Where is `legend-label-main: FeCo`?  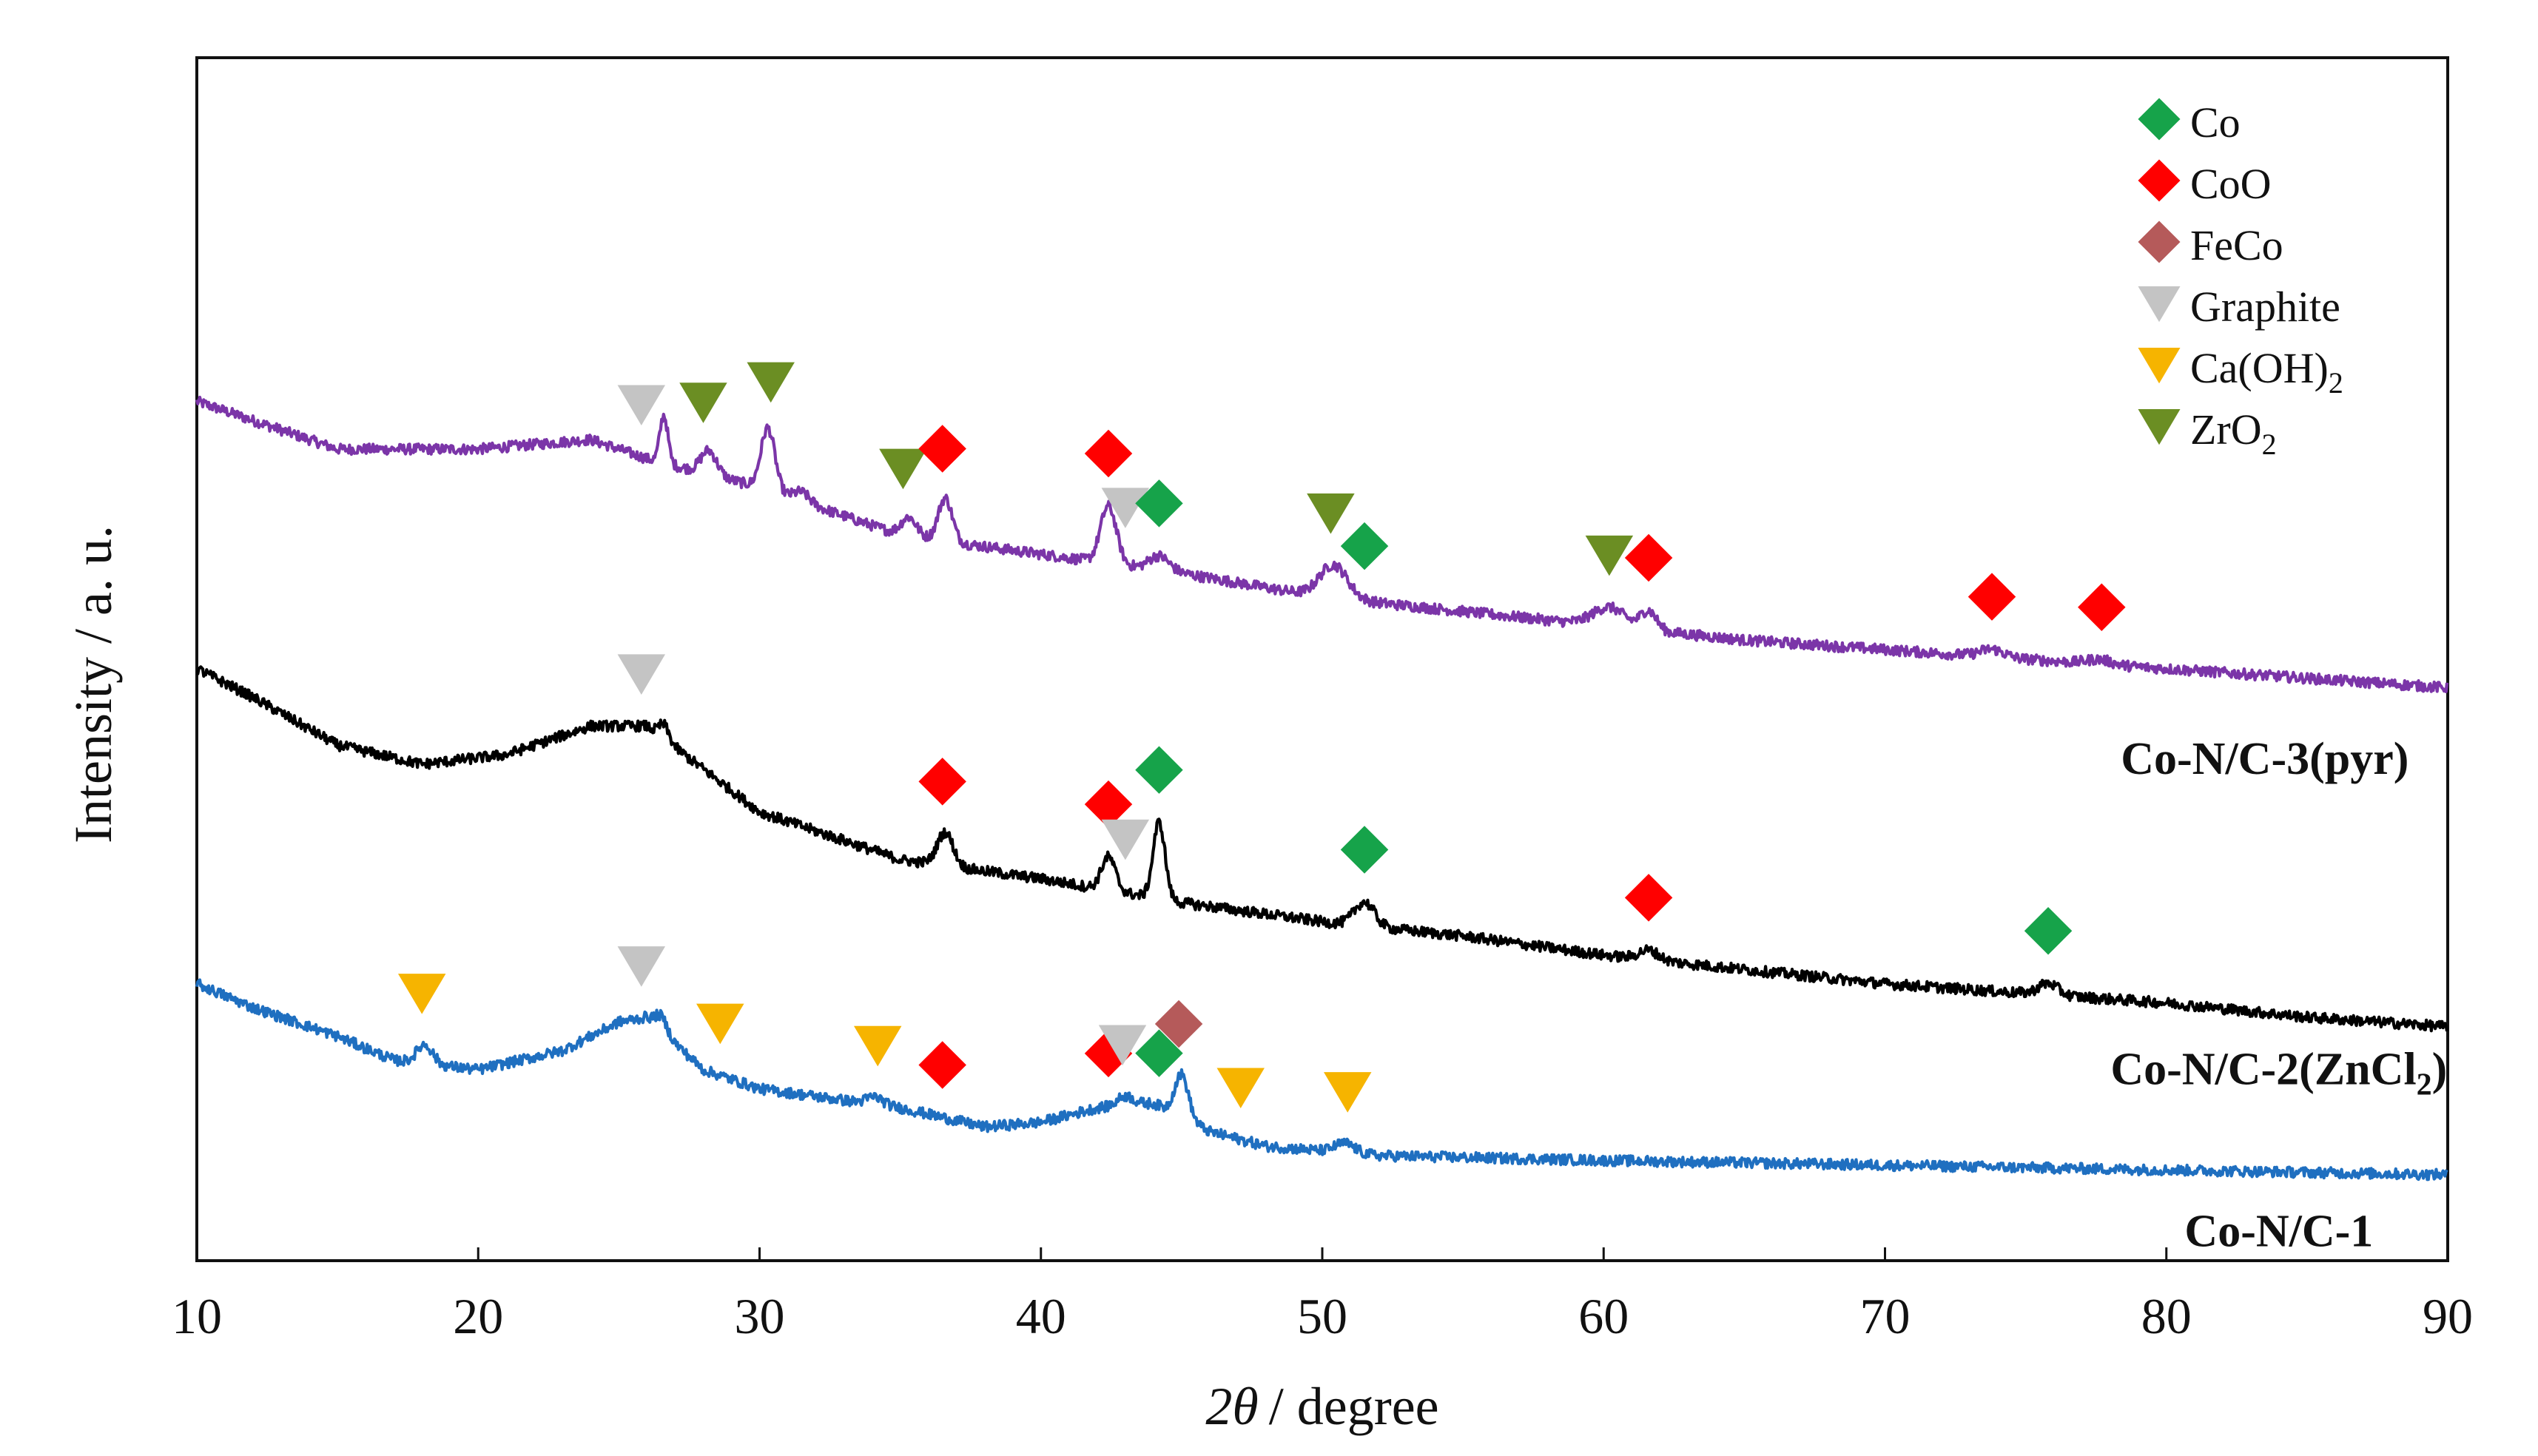
legend-label-main: FeCo is located at coordinates (2237, 245).